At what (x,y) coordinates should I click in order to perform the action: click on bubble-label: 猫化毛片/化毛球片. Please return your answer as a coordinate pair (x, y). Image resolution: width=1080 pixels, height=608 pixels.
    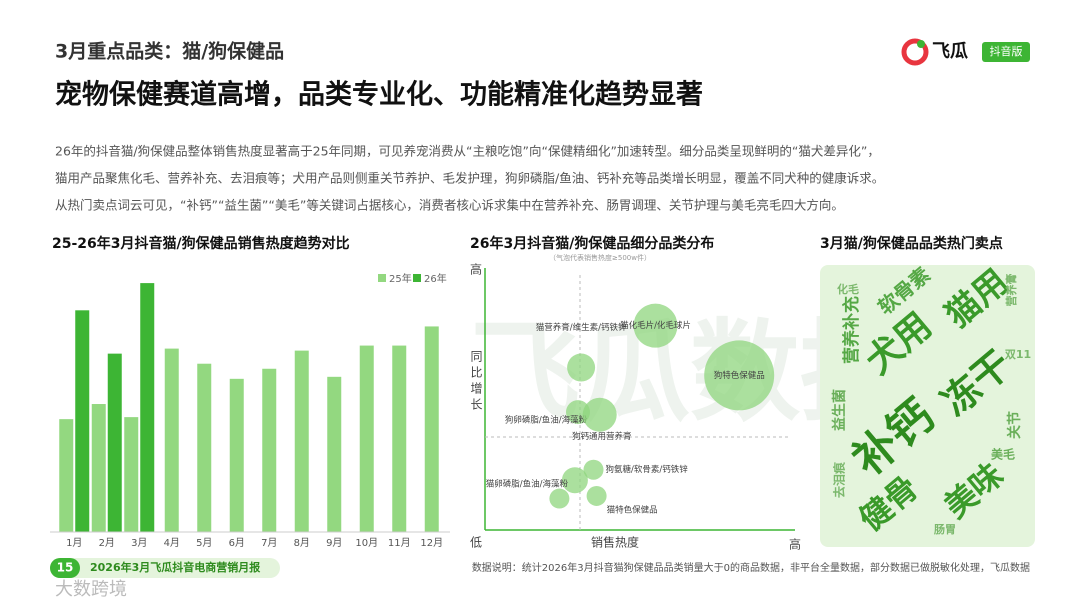
    Looking at the image, I should click on (655, 325).